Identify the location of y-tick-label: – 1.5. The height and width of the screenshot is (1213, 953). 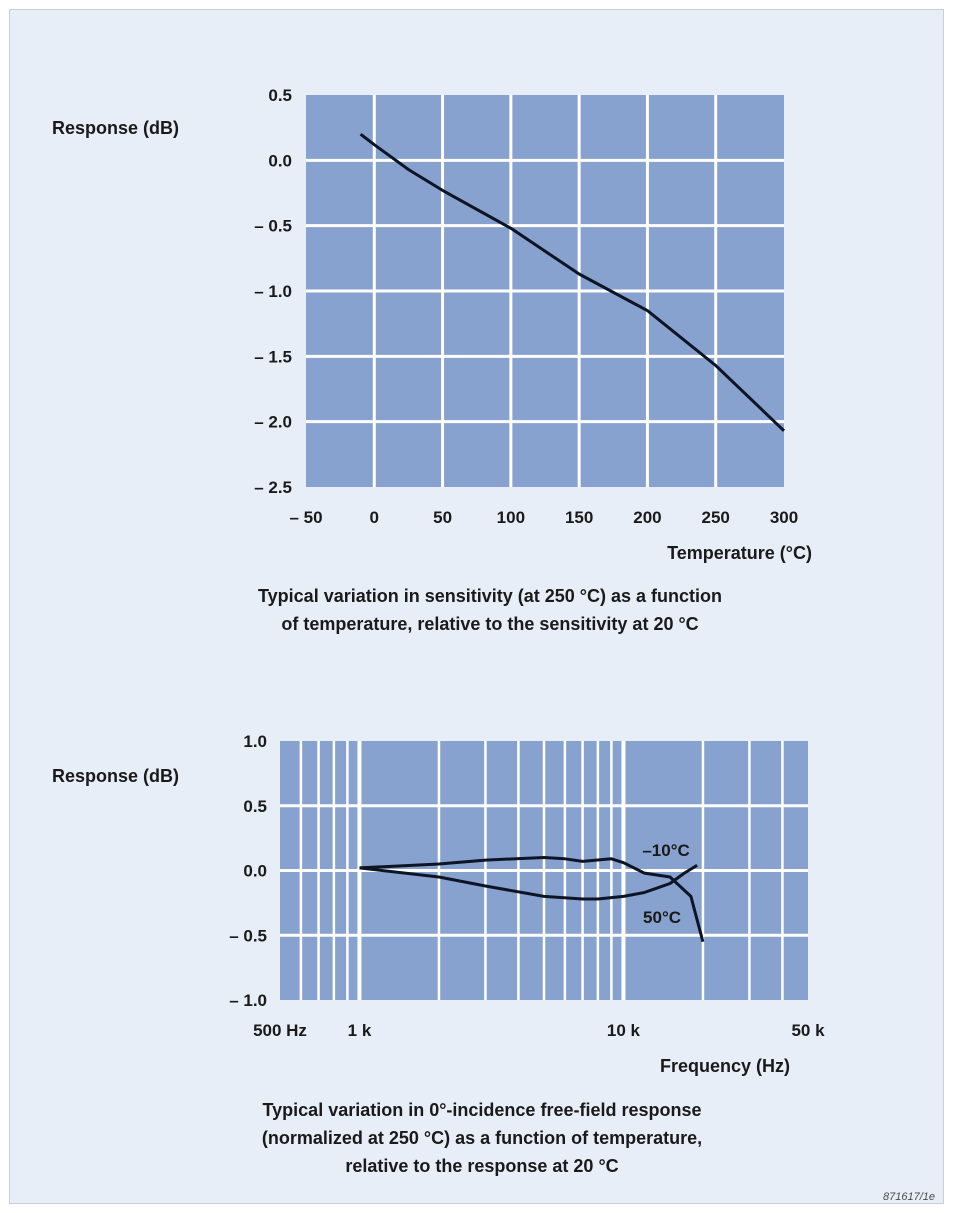
(273, 356).